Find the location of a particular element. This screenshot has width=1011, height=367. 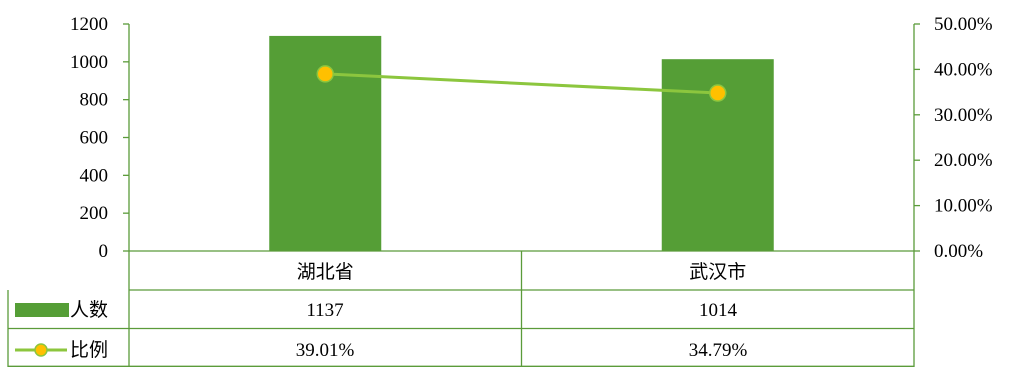

right-axis-tick-label: 50.00% is located at coordinates (963, 24).